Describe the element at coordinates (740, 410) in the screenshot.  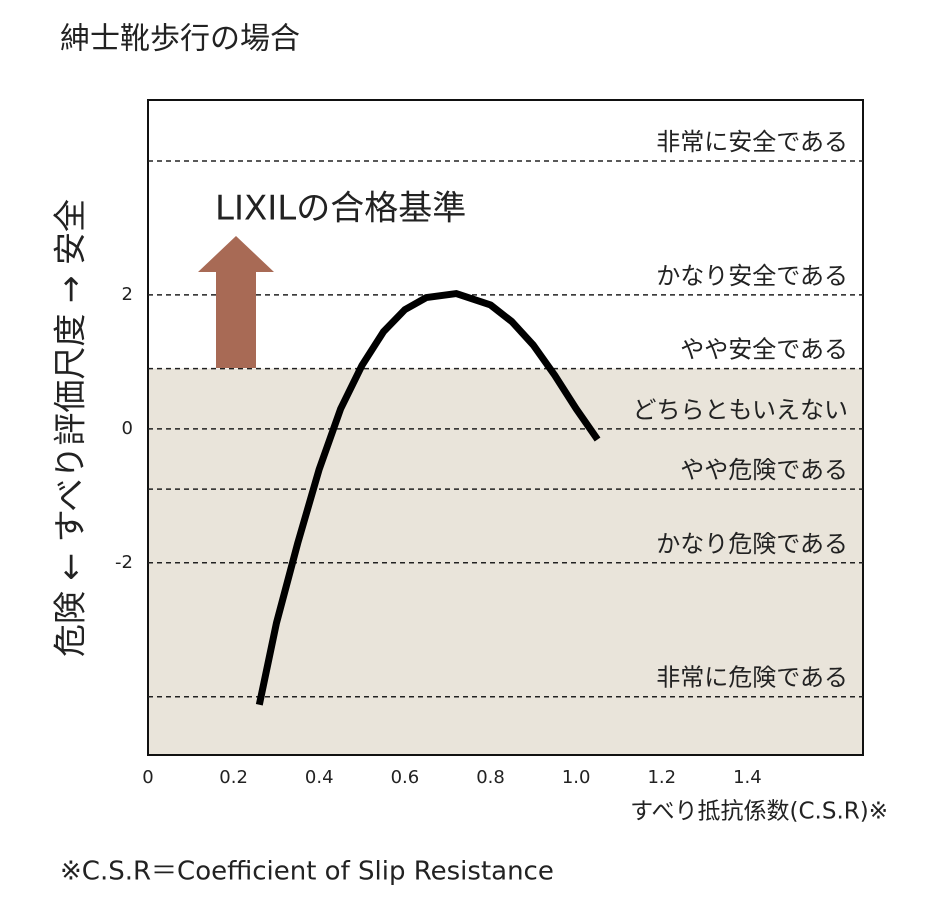
I see `reference-label: どちらともいえない` at that location.